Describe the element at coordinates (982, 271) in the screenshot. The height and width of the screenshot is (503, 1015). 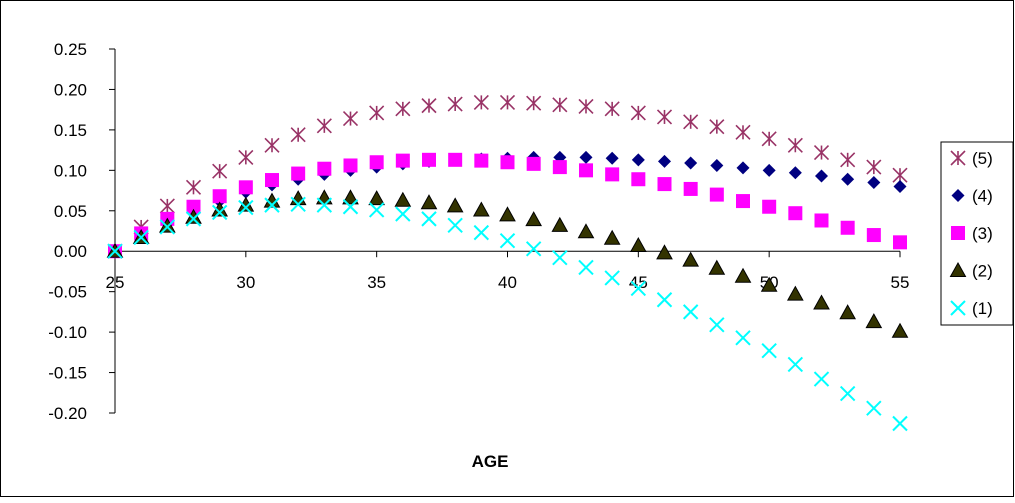
I see `legend-label: (2)` at that location.